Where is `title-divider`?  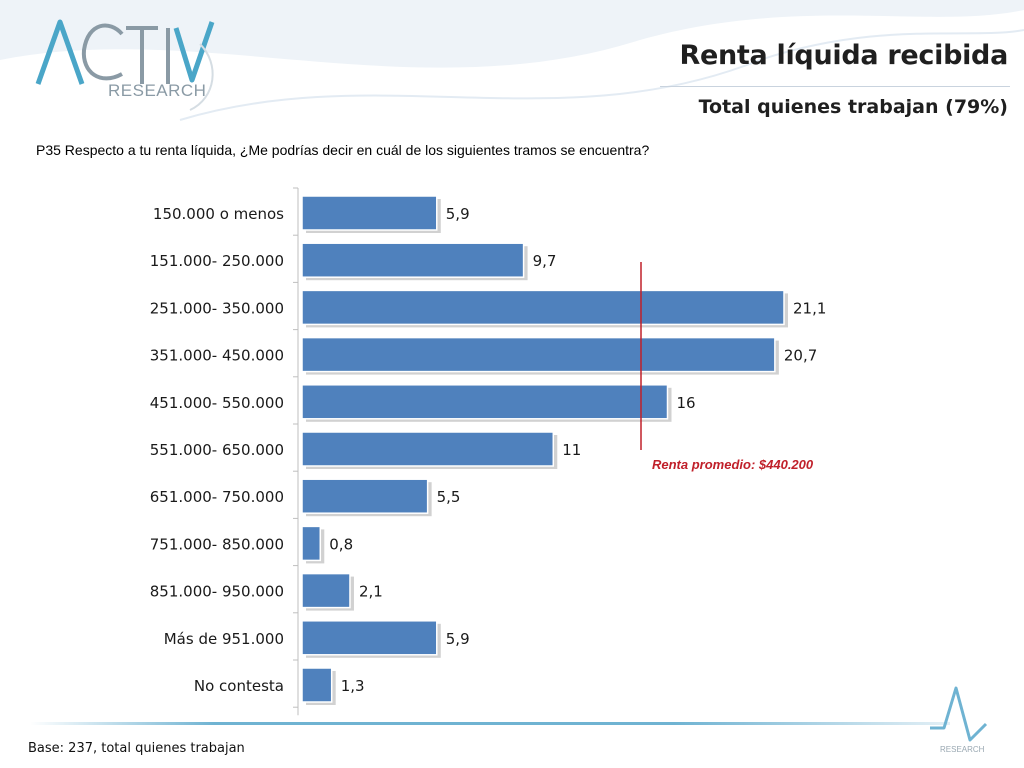 title-divider is located at coordinates (835, 86).